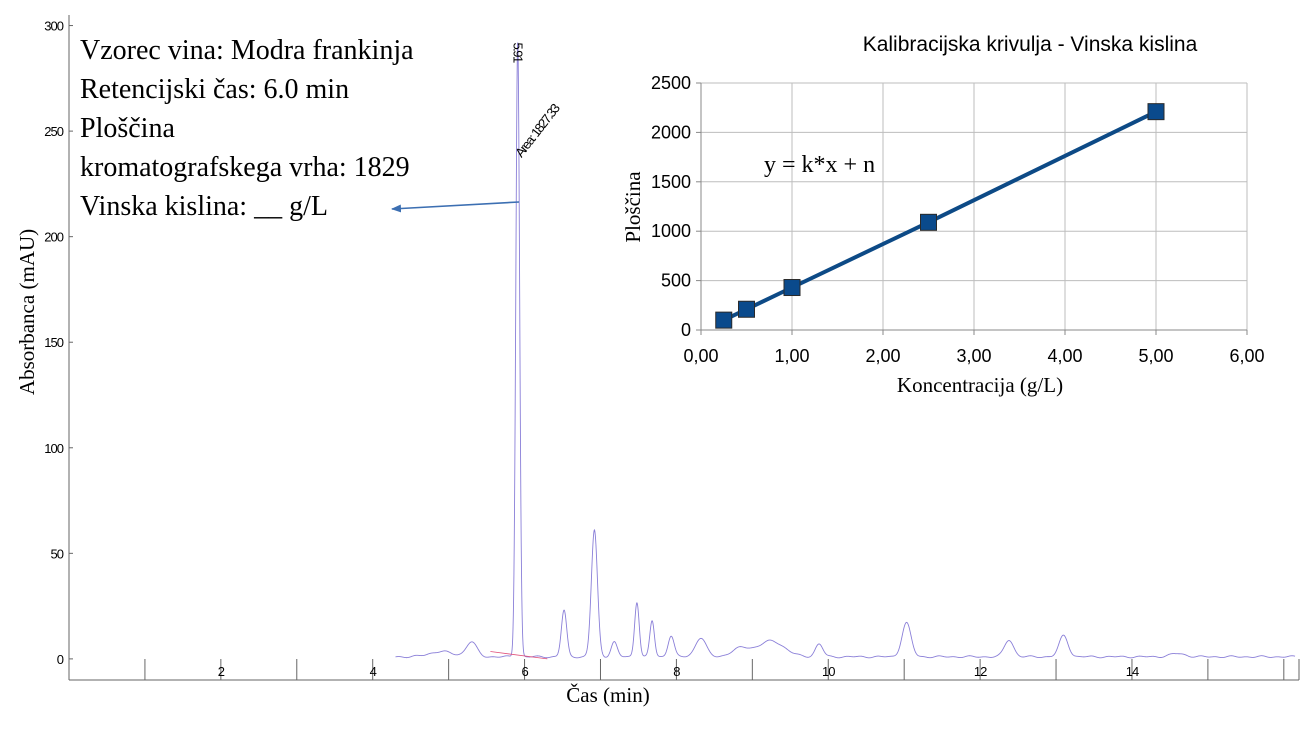  Describe the element at coordinates (676, 671) in the screenshot. I see `chromatogram-x-tick-label: 8` at that location.